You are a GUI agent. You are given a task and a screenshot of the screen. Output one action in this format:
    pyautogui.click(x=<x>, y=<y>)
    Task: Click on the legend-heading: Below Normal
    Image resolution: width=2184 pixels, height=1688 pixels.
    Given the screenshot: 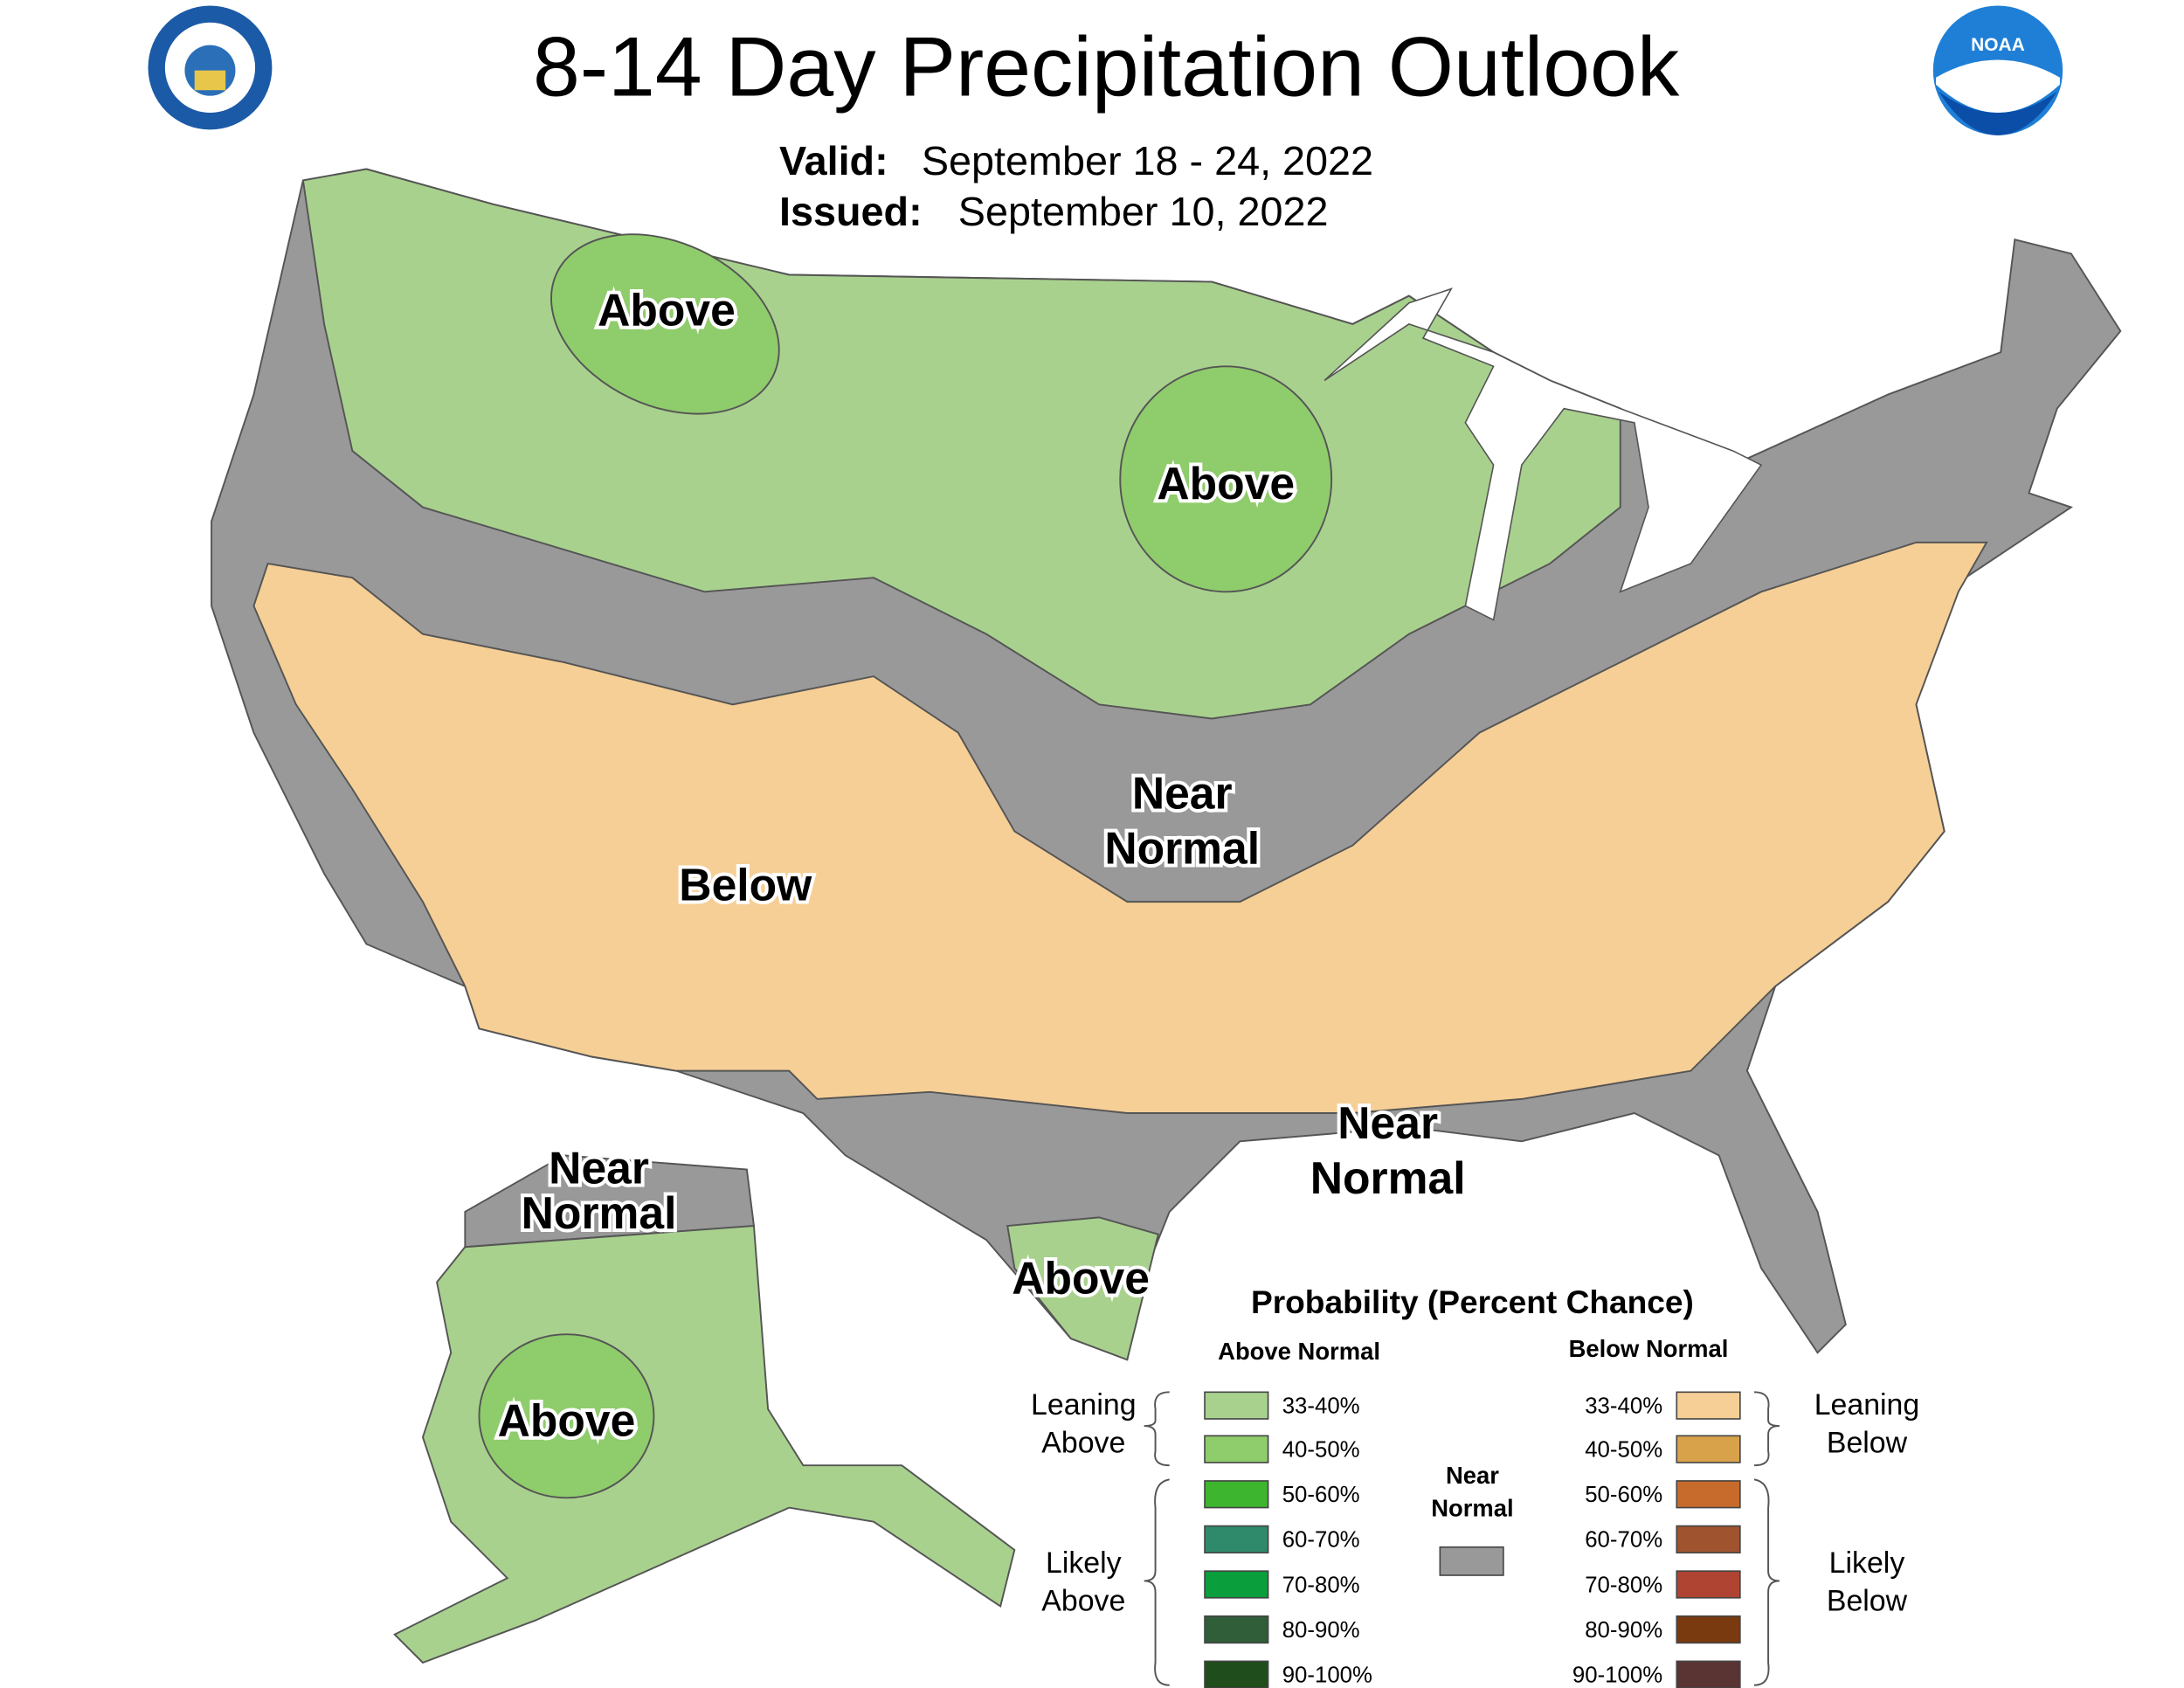 What is the action you would take?
    pyautogui.click(x=1649, y=1348)
    